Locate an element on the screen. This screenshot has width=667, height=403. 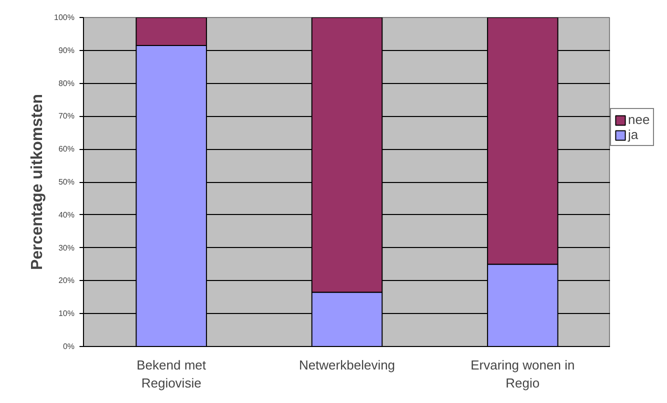
legend-label: nee is located at coordinates (639, 119).